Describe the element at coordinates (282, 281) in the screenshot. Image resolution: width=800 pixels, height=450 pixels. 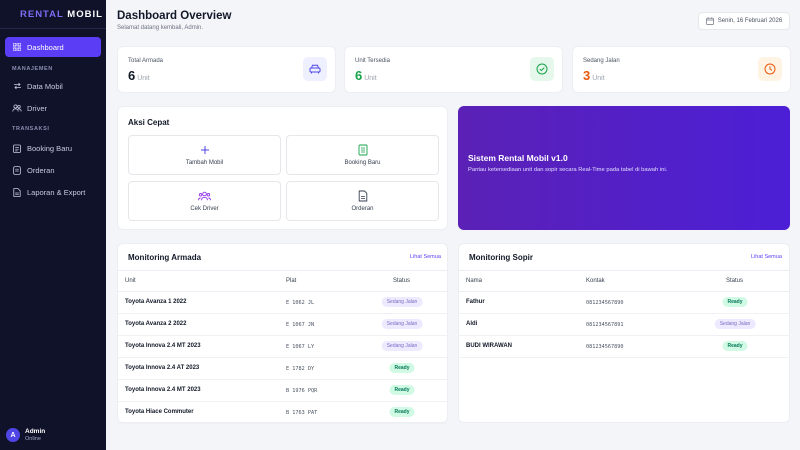
I see `armada-table-header: Unit Plat Status` at that location.